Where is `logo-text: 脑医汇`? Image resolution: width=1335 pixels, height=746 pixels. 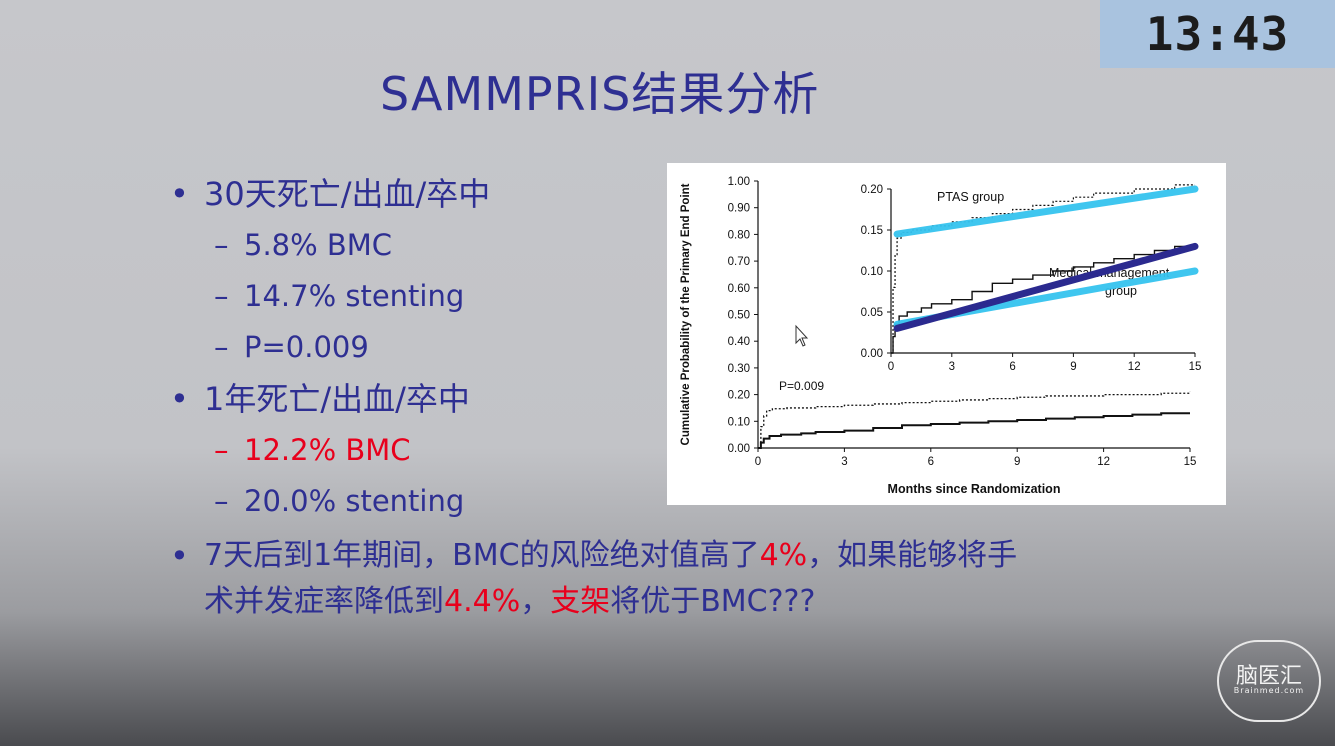 logo-text: 脑医汇 is located at coordinates (1268, 676).